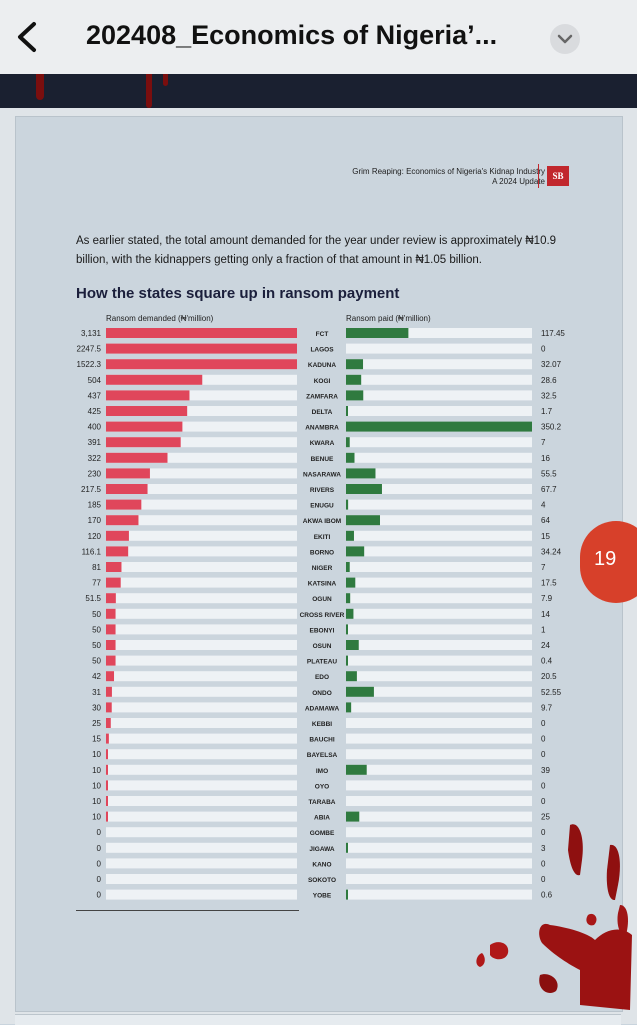  What do you see at coordinates (543, 567) in the screenshot?
I see `paid-value-label: 7` at bounding box center [543, 567].